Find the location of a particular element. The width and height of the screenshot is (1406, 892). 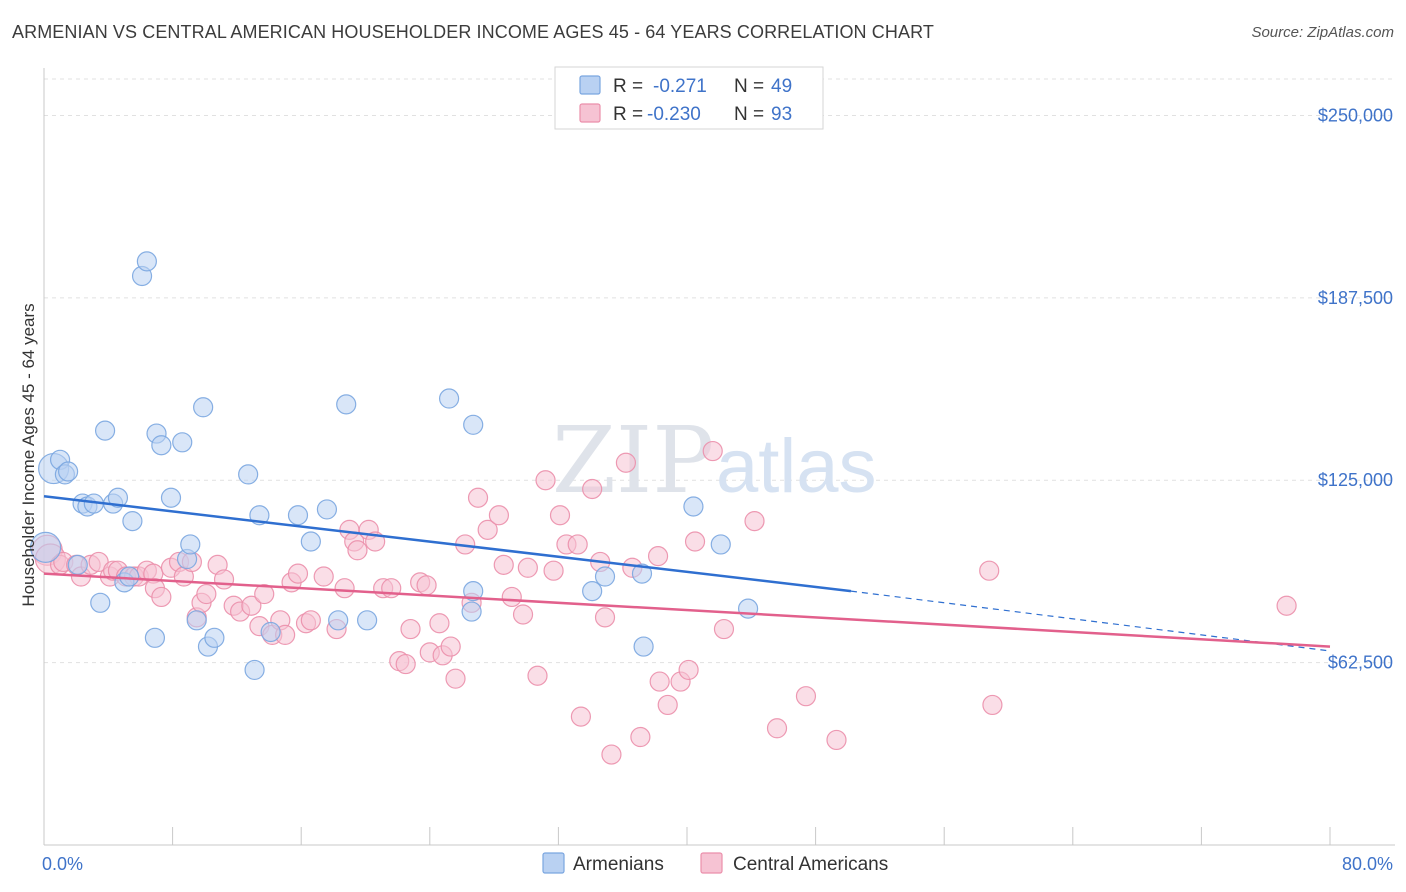

watermark-atlas: atlas is located at coordinates (796, 466).